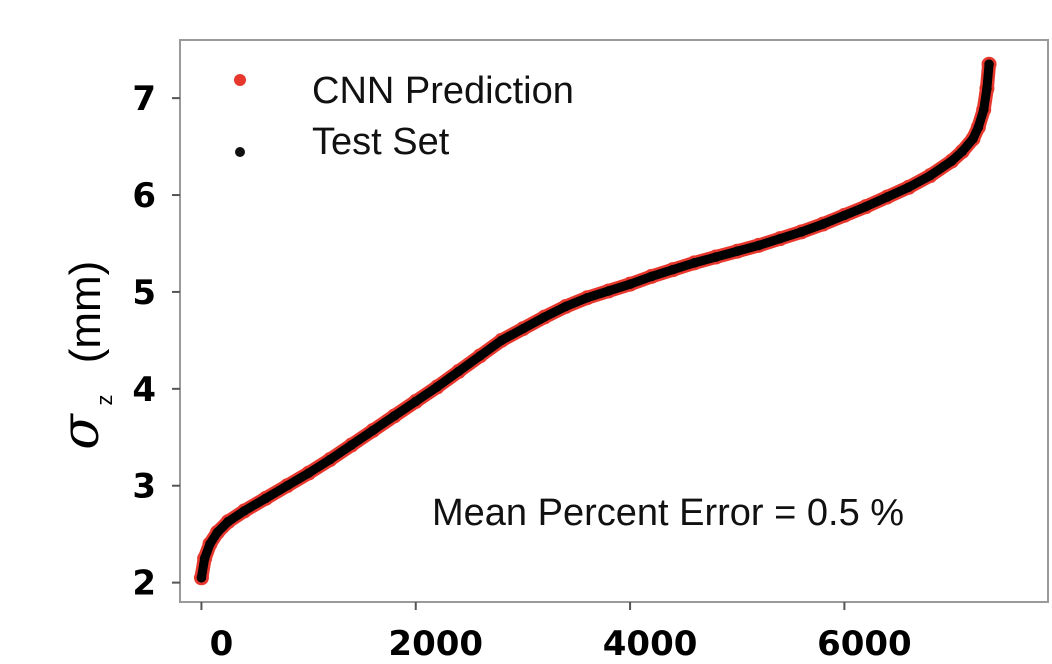 The width and height of the screenshot is (1052, 664). What do you see at coordinates (144, 293) in the screenshot?
I see `y-tick-label: 5` at bounding box center [144, 293].